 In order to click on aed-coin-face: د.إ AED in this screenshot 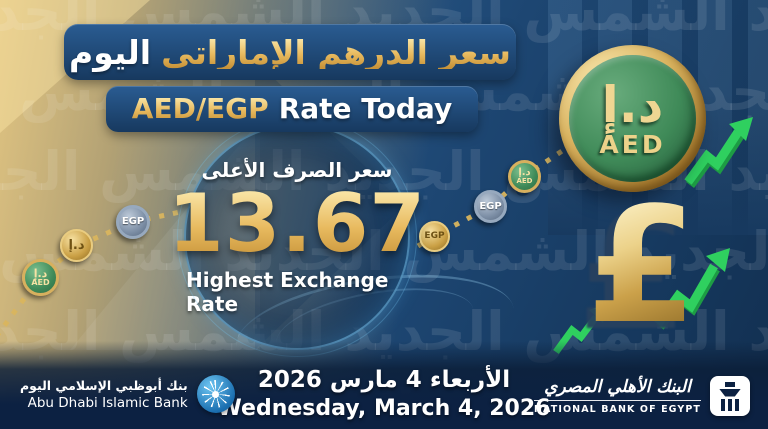, I will do `click(632, 118)`.